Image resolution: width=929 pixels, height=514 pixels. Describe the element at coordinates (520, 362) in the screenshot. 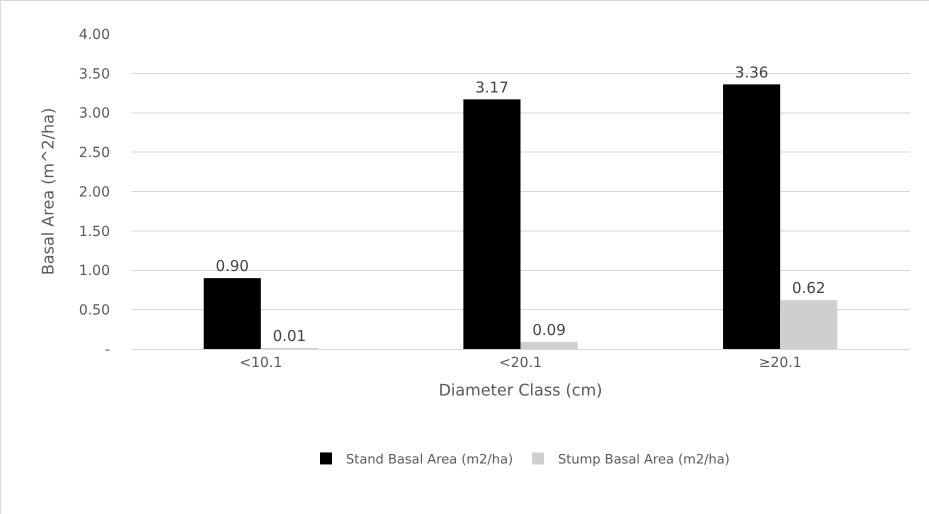

I see `x-tick-label: <20.1` at that location.